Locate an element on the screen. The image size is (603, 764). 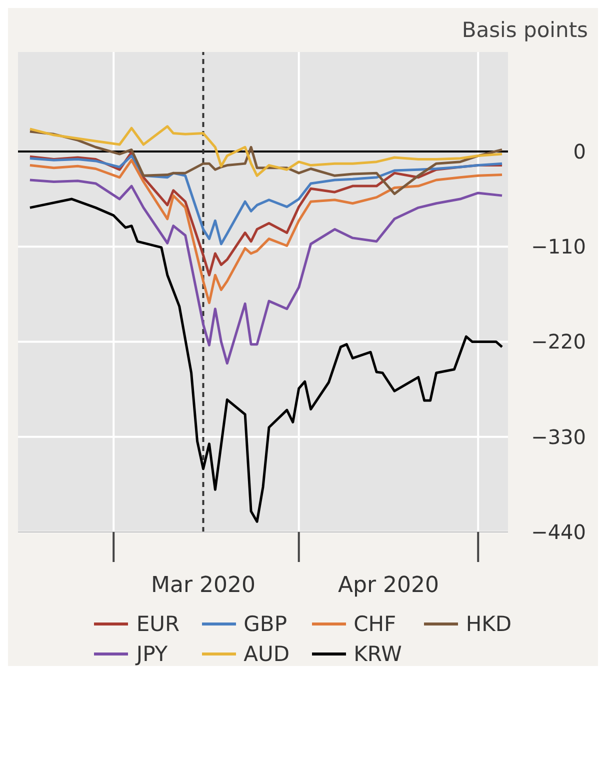
legend-label: KRW is located at coordinates (378, 654).